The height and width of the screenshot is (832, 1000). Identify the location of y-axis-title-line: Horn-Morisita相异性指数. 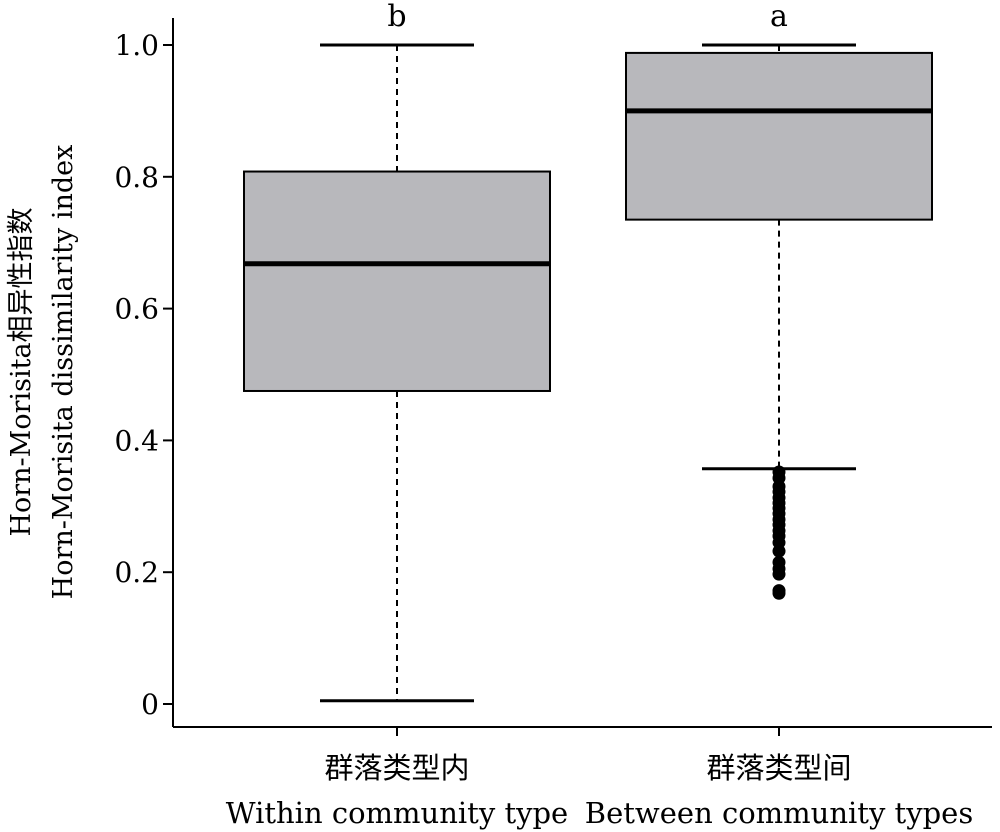
(21, 371).